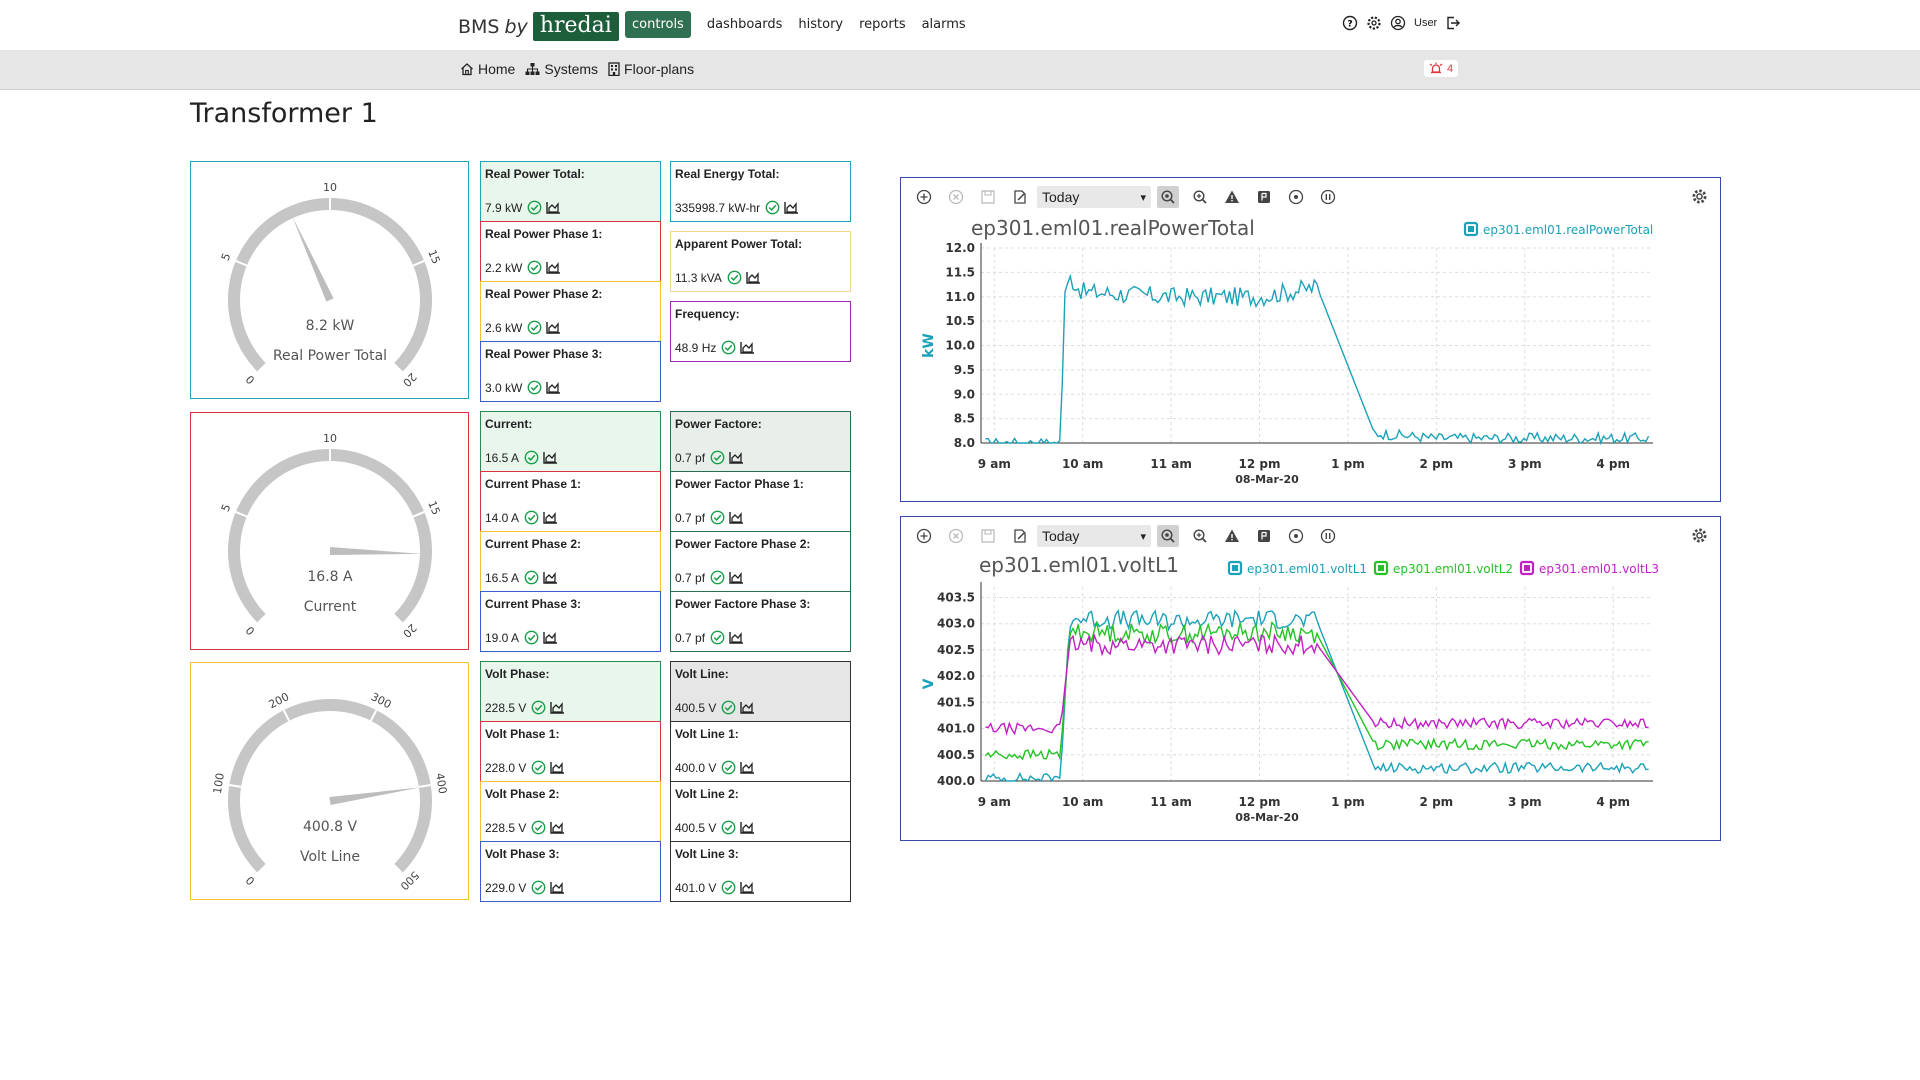  I want to click on legend-label: ep301.eml01.realPowerTotal, so click(1568, 230).